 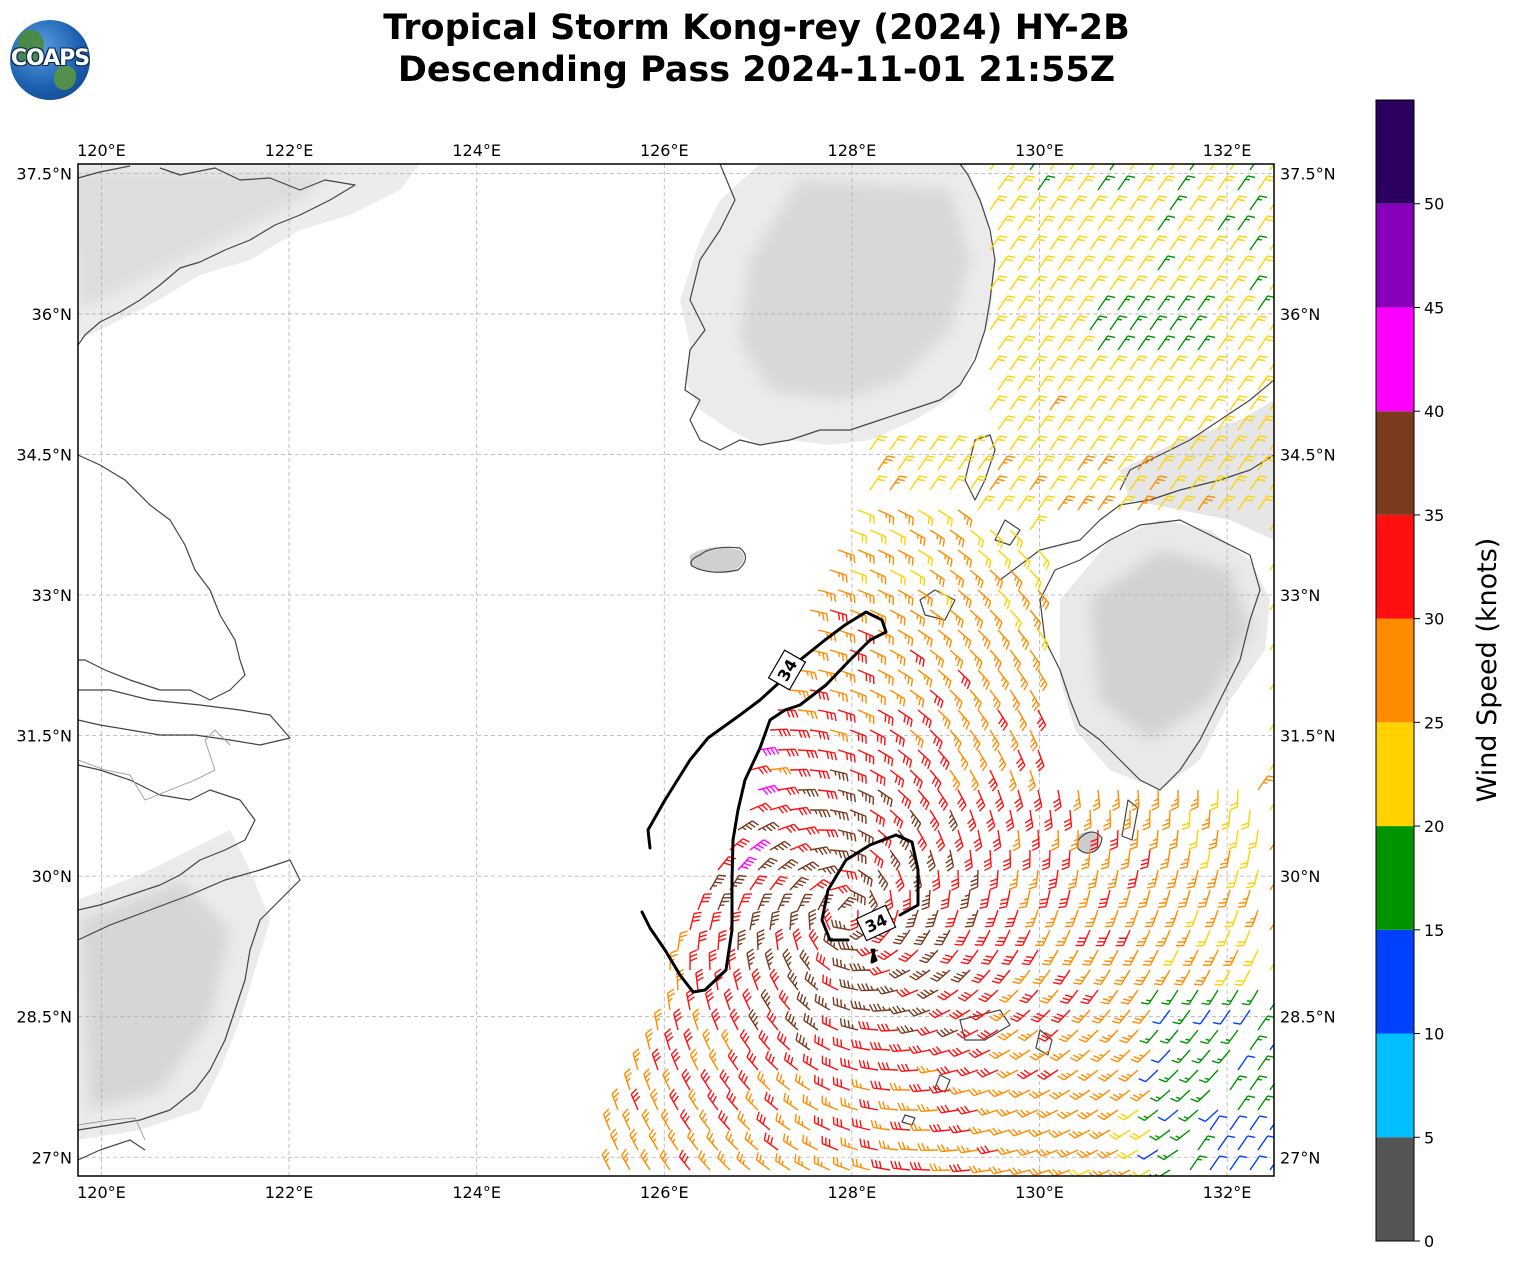 What do you see at coordinates (289, 1192) in the screenshot?
I see `lon-tick-label-bottom: 122°E` at bounding box center [289, 1192].